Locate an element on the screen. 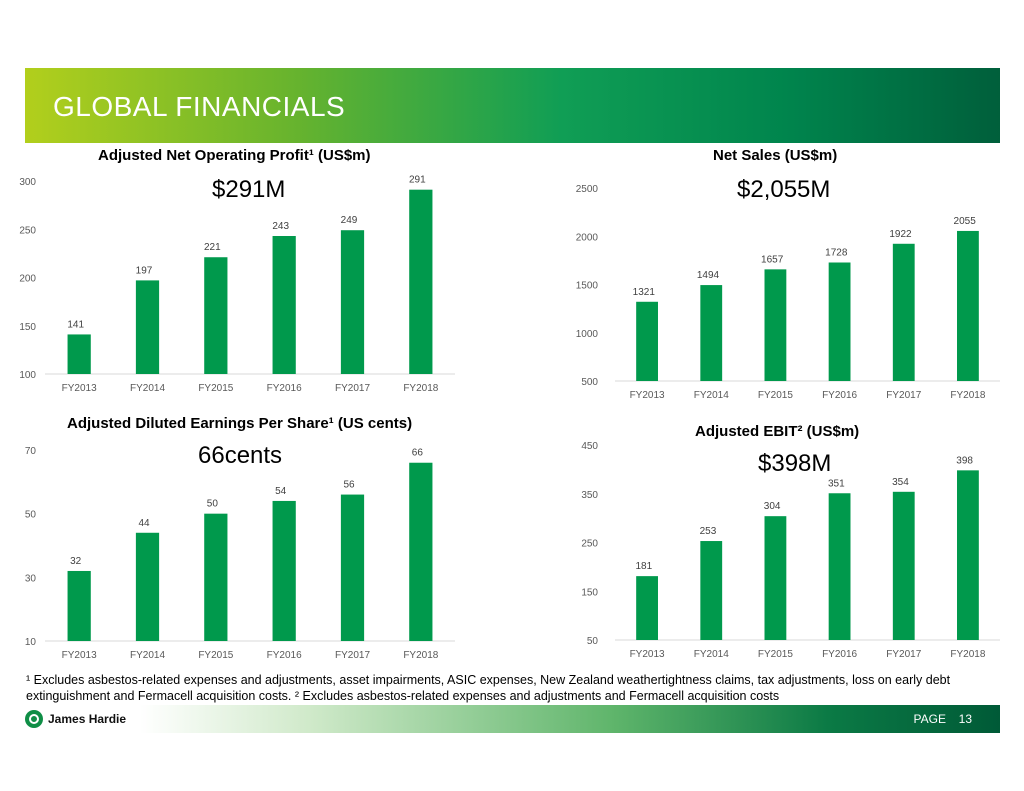 This screenshot has height=791, width=1024. data-label: 32 is located at coordinates (76, 561).